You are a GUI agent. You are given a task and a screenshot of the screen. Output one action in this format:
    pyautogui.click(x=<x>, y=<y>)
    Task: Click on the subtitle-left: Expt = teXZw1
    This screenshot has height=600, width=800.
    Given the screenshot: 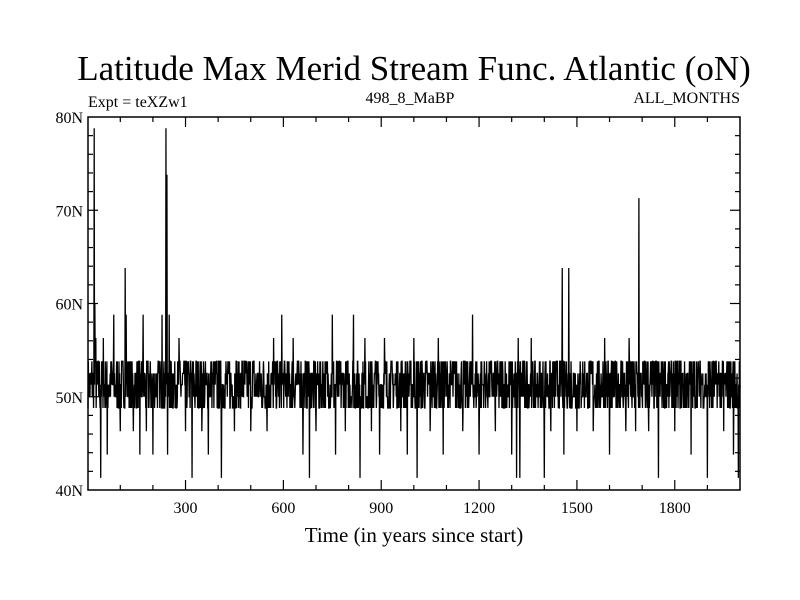 What is the action you would take?
    pyautogui.click(x=138, y=102)
    